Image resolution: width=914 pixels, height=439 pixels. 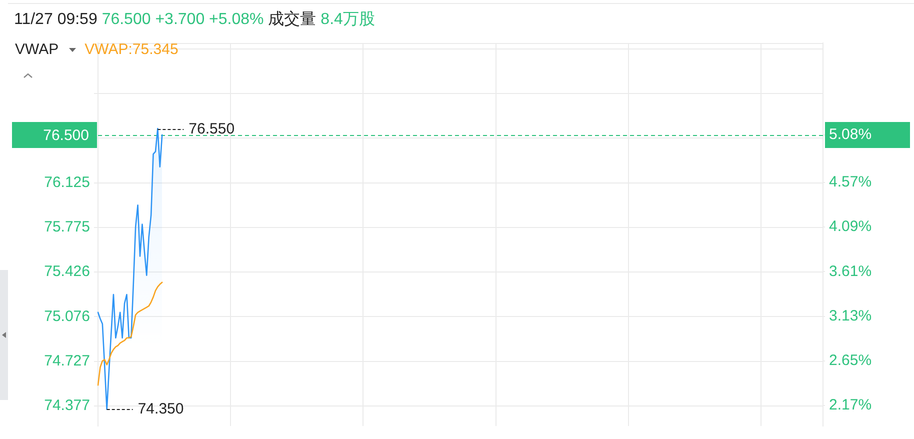 What do you see at coordinates (211, 129) in the screenshot?
I see `annotation: 76.550` at bounding box center [211, 129].